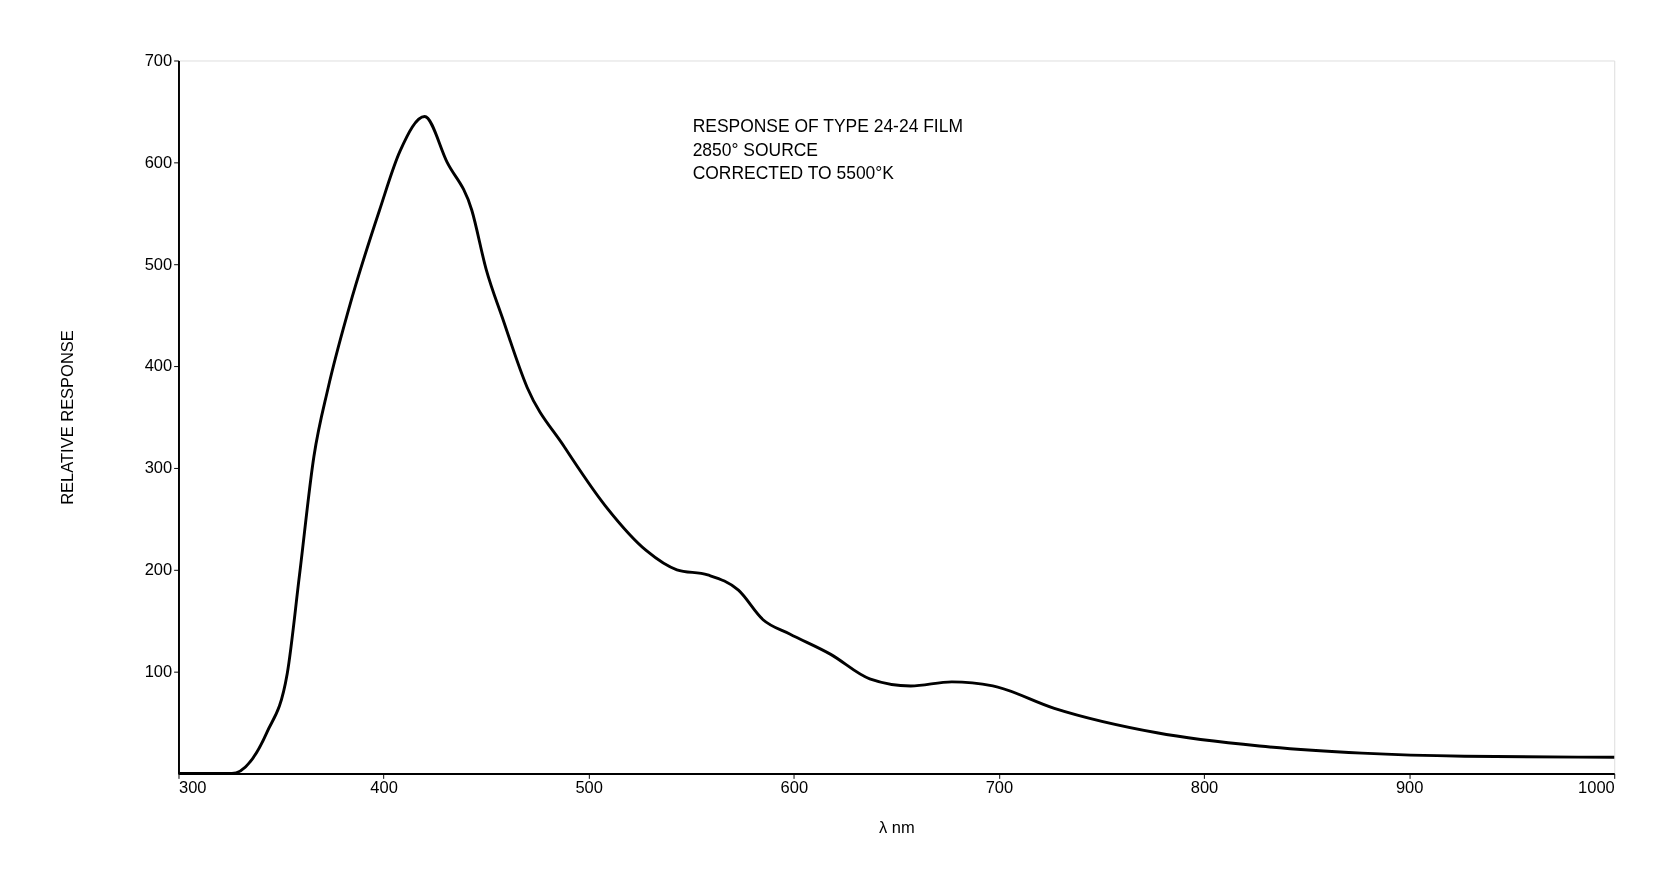 The height and width of the screenshot is (876, 1655). What do you see at coordinates (158, 671) in the screenshot?
I see `y-tick-label: 100` at bounding box center [158, 671].